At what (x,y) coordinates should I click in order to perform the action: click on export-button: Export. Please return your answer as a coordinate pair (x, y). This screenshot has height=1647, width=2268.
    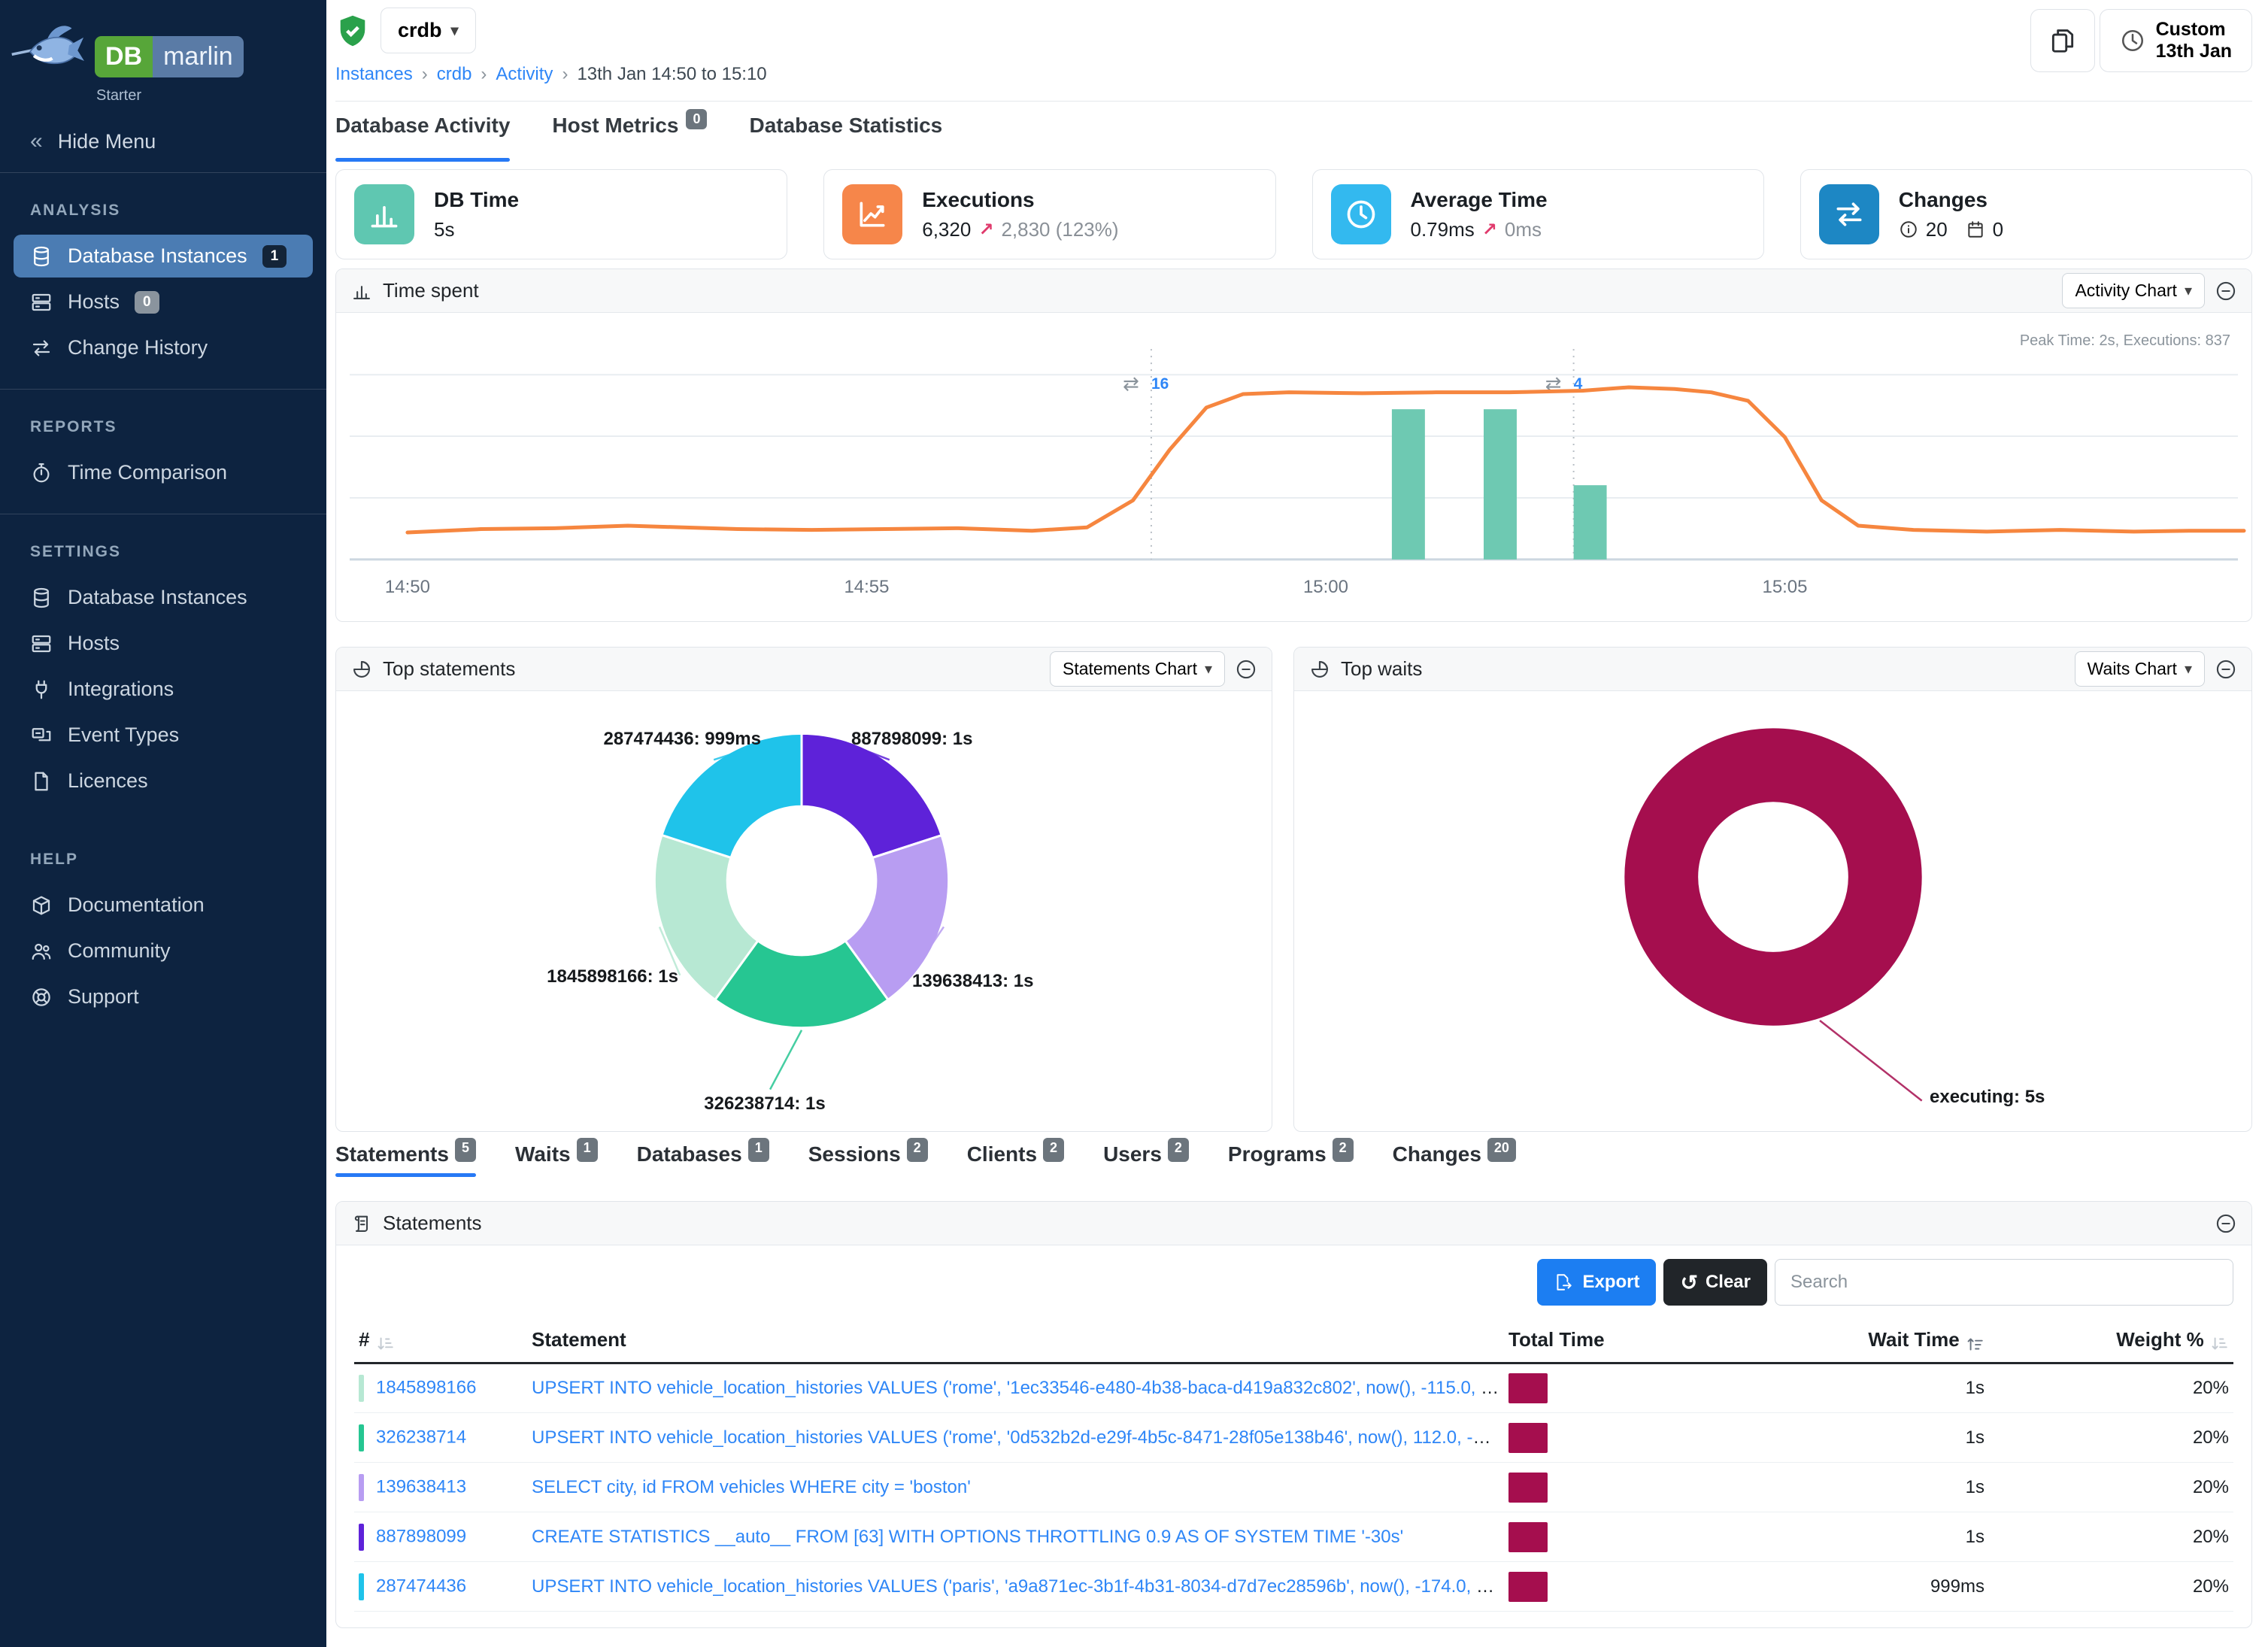
    Looking at the image, I should click on (1597, 1282).